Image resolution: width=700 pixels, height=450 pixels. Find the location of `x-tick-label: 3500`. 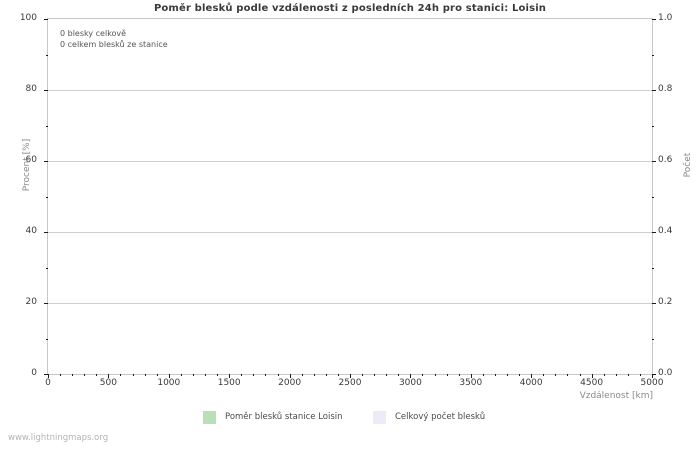

x-tick-label: 3500 is located at coordinates (471, 383).